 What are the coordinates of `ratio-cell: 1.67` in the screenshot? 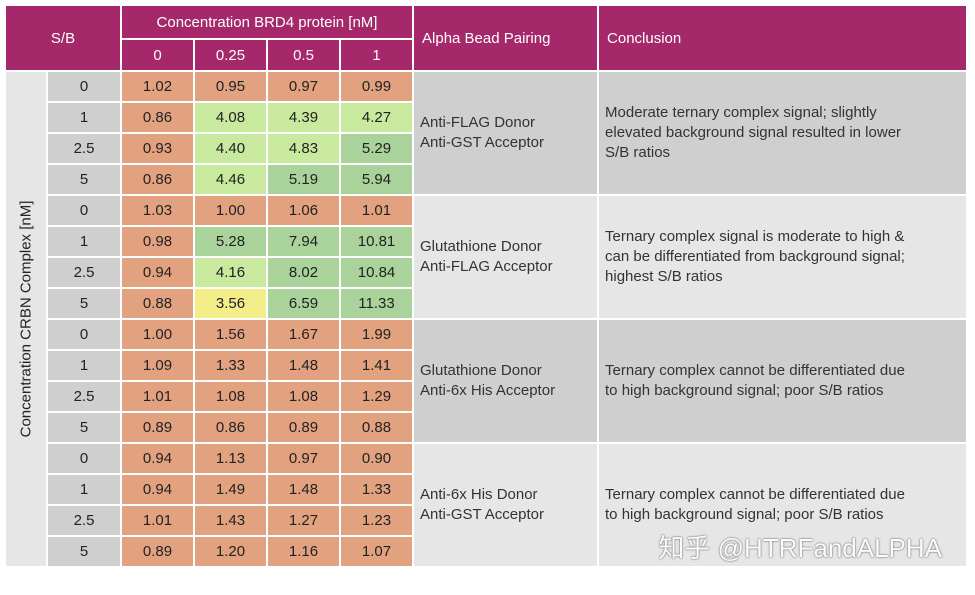 It's located at (303, 334).